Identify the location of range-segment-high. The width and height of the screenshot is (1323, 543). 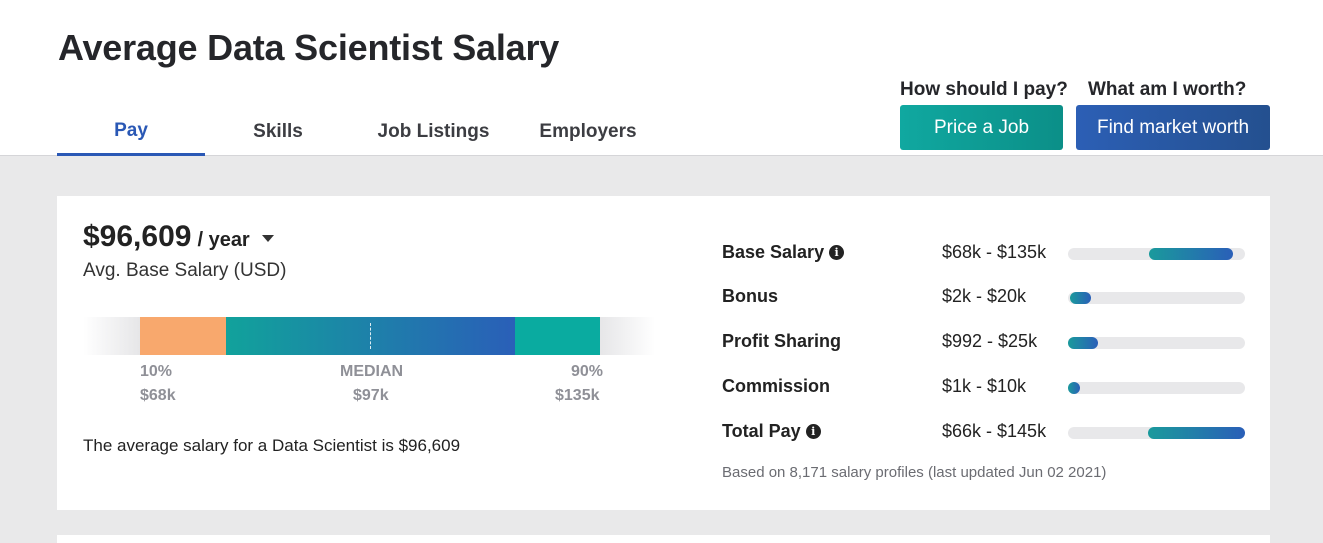
(558, 336).